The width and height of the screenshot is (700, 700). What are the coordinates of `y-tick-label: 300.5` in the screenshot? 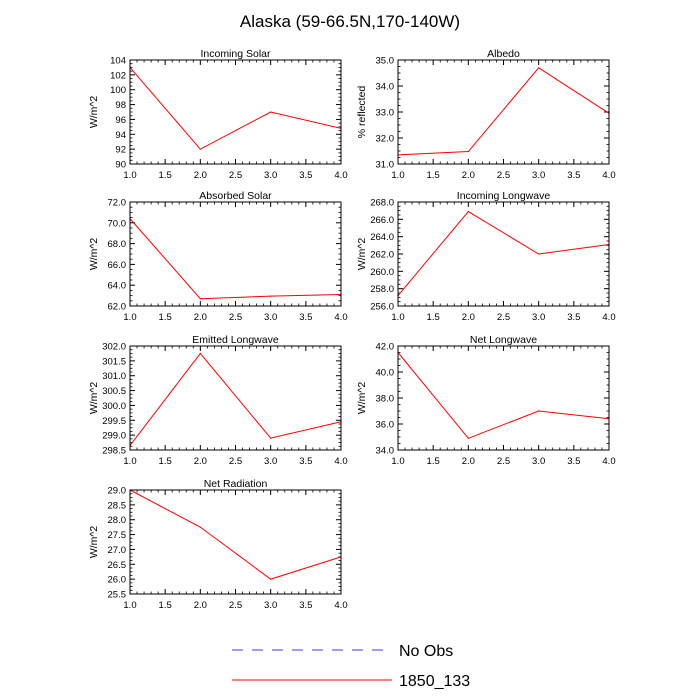 It's located at (114, 391).